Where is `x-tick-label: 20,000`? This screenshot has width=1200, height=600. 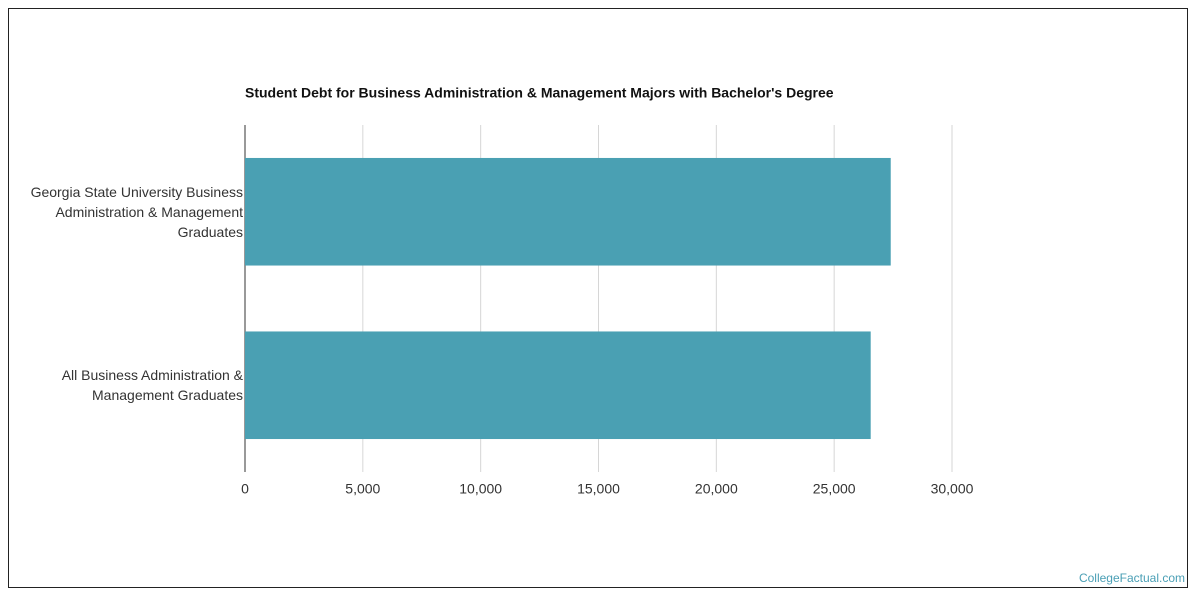 x-tick-label: 20,000 is located at coordinates (716, 489).